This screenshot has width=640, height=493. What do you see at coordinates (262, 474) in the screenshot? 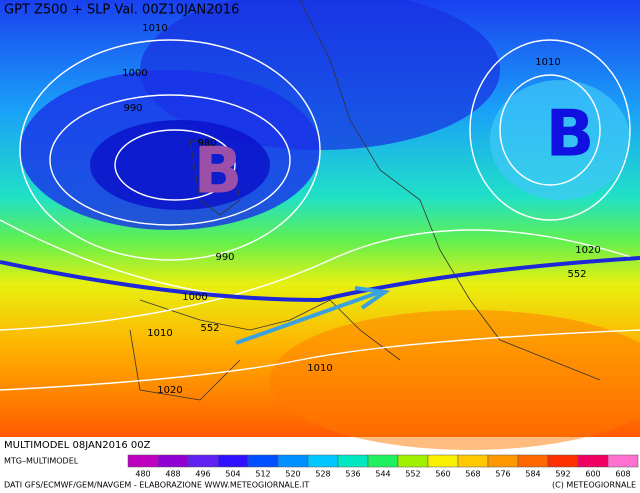
I see `legend-label: 512` at bounding box center [262, 474].